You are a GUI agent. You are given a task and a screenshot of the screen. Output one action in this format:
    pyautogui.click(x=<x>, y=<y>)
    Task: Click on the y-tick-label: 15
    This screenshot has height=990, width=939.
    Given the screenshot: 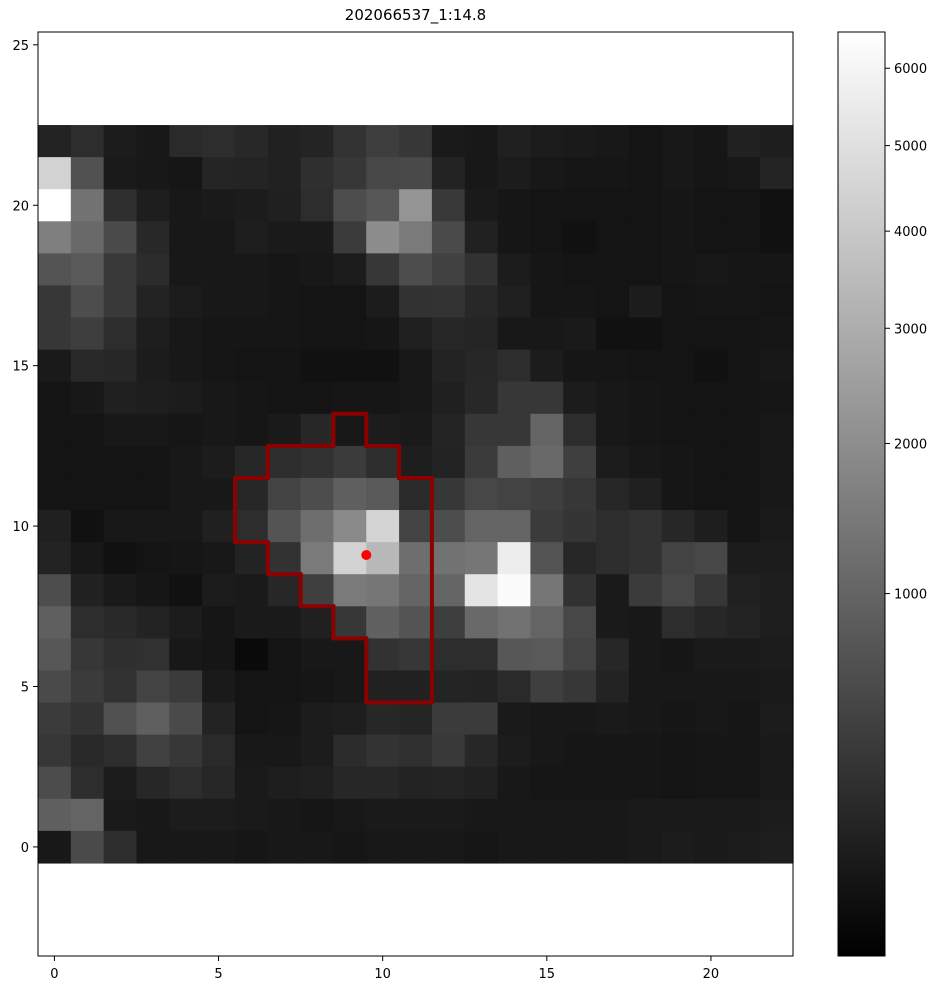 What is the action you would take?
    pyautogui.click(x=20, y=367)
    